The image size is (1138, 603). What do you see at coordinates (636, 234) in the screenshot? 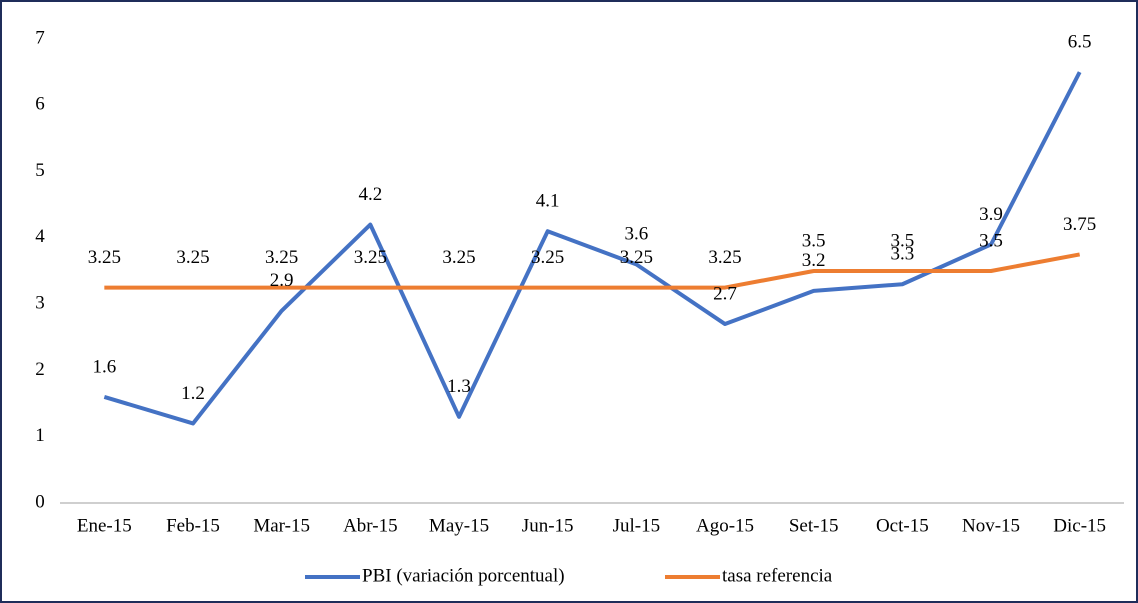
I see `data-label: 3.6` at bounding box center [636, 234].